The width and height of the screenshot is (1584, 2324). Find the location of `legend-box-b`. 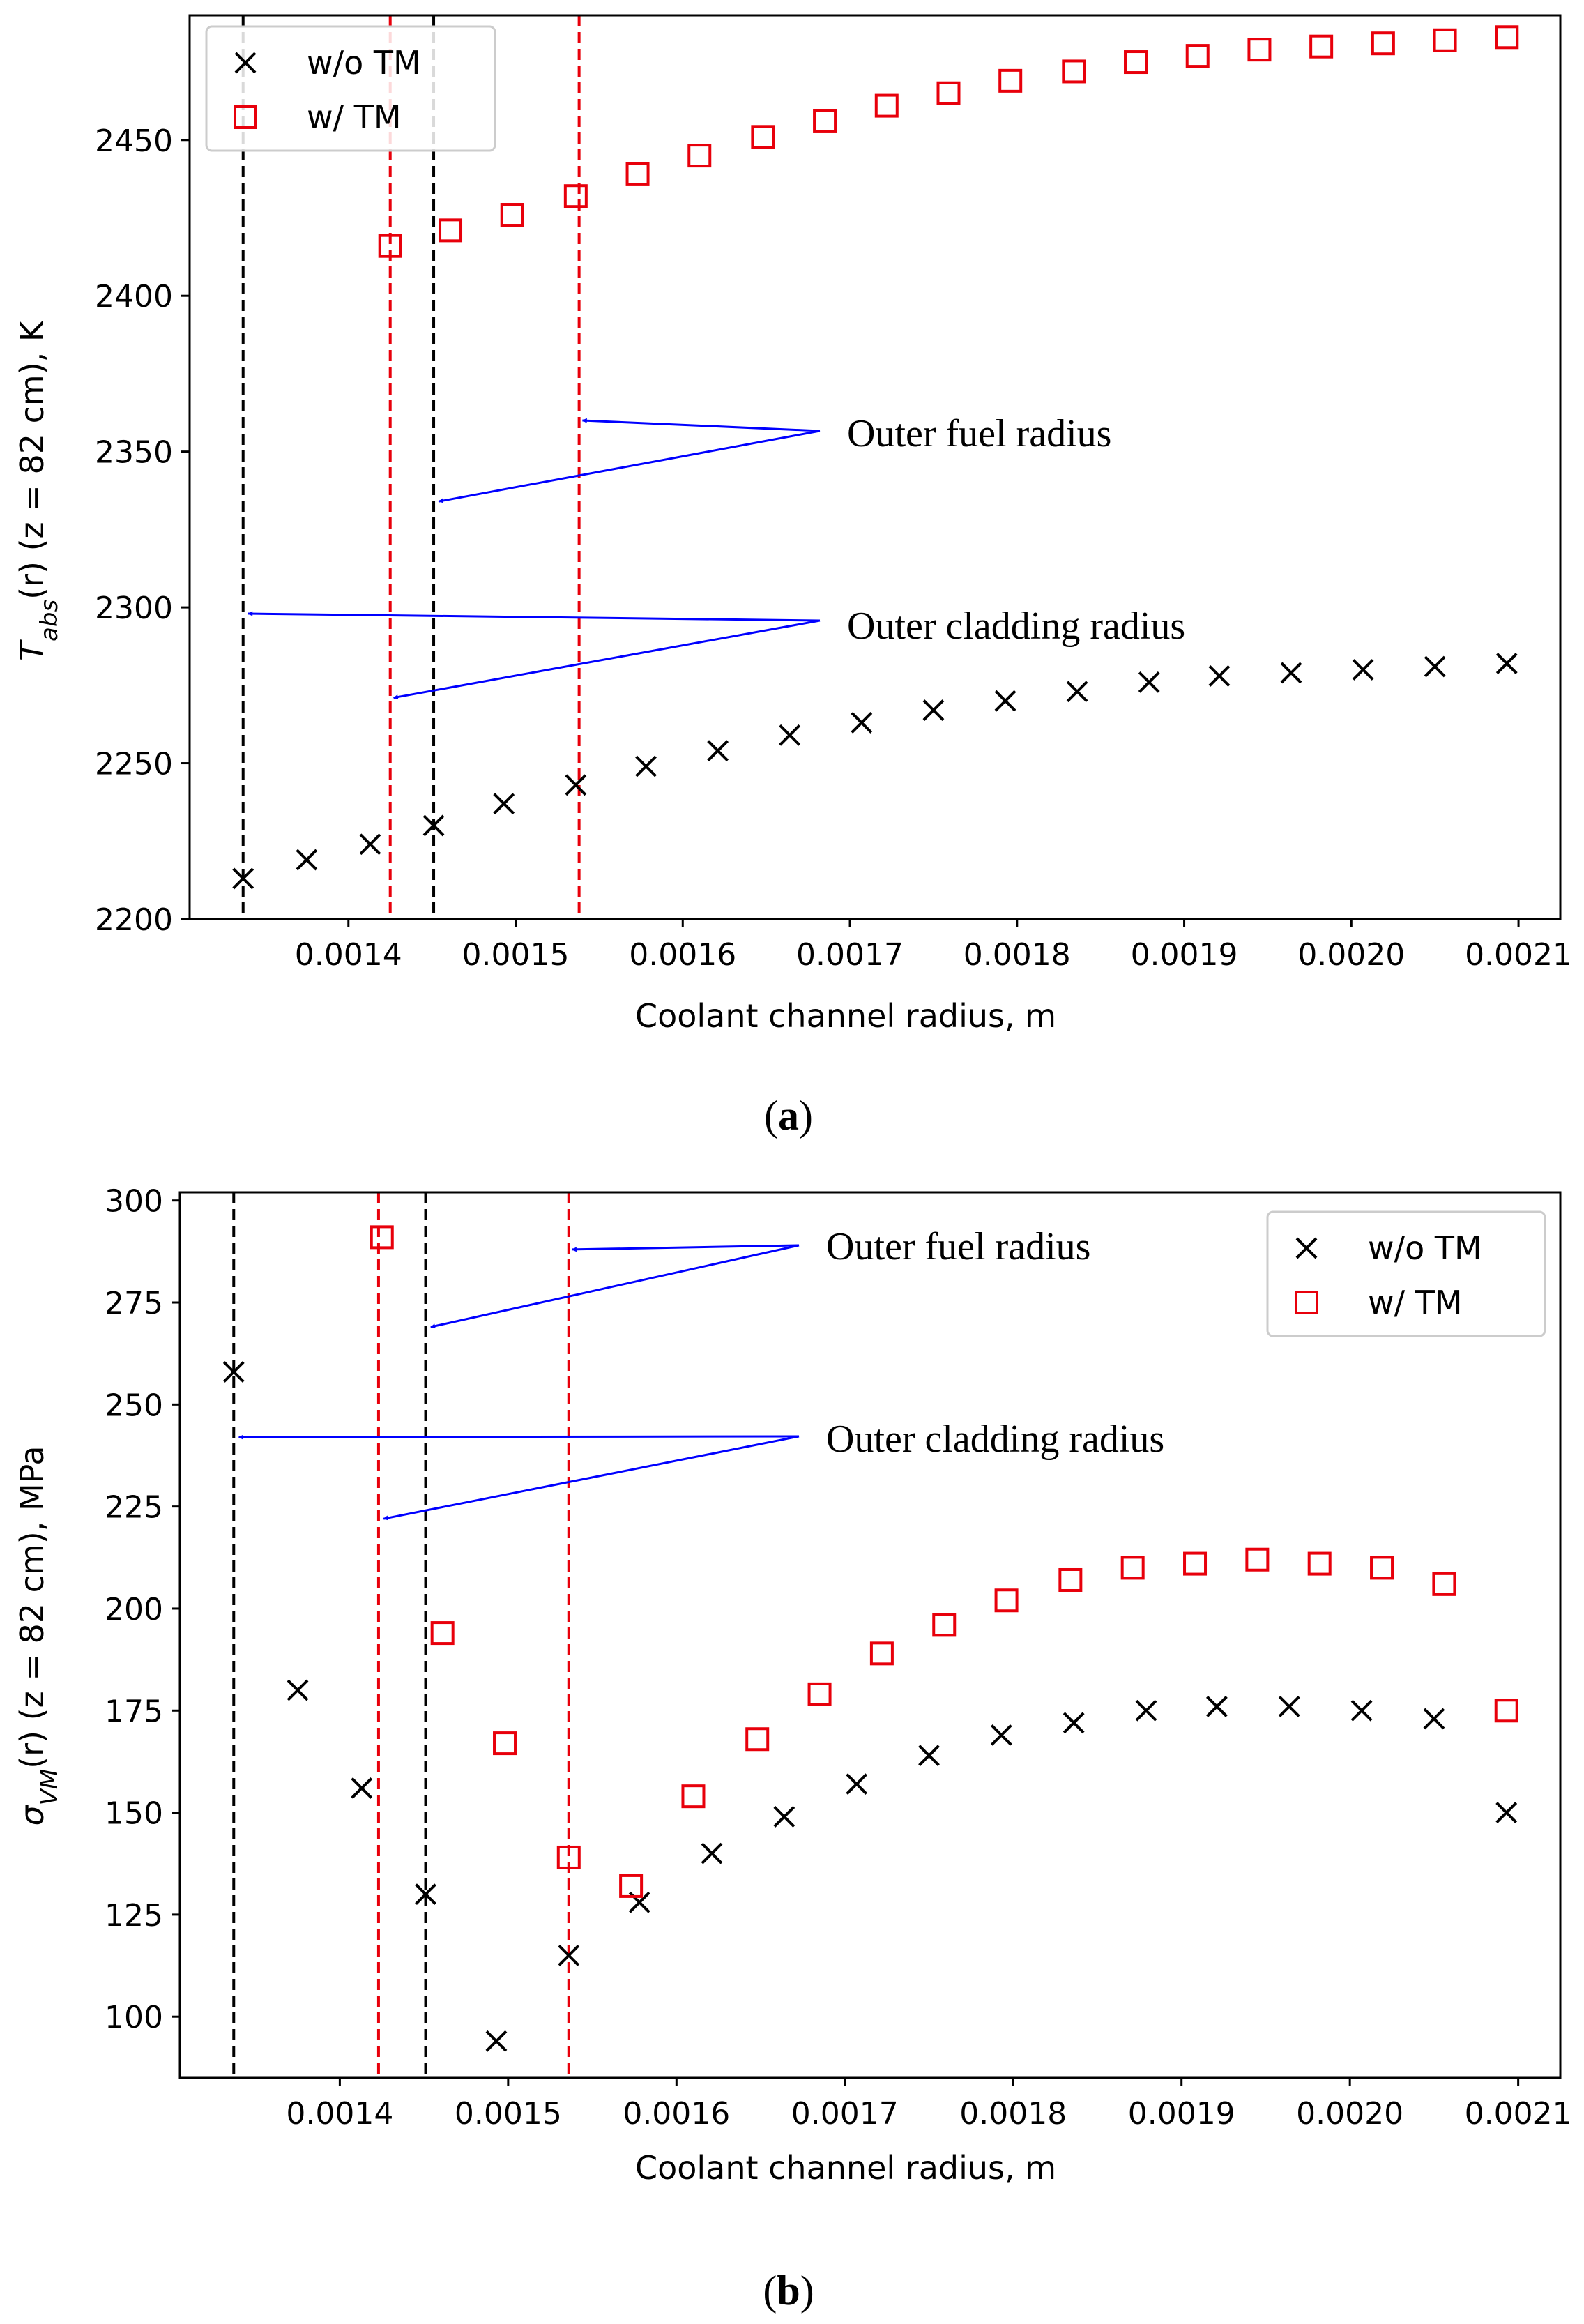

legend-box-b is located at coordinates (1406, 1273).